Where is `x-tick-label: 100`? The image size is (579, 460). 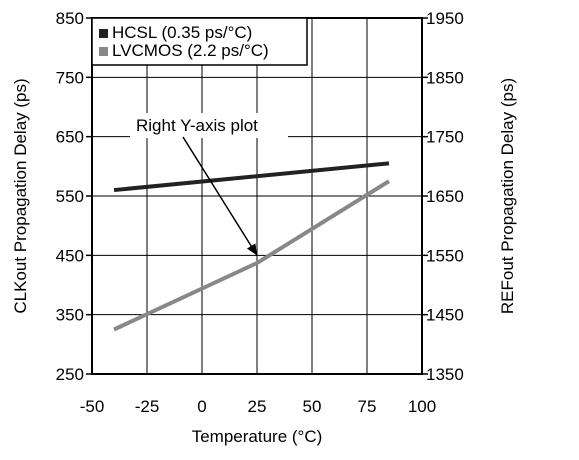
x-tick-label: 100 is located at coordinates (422, 406).